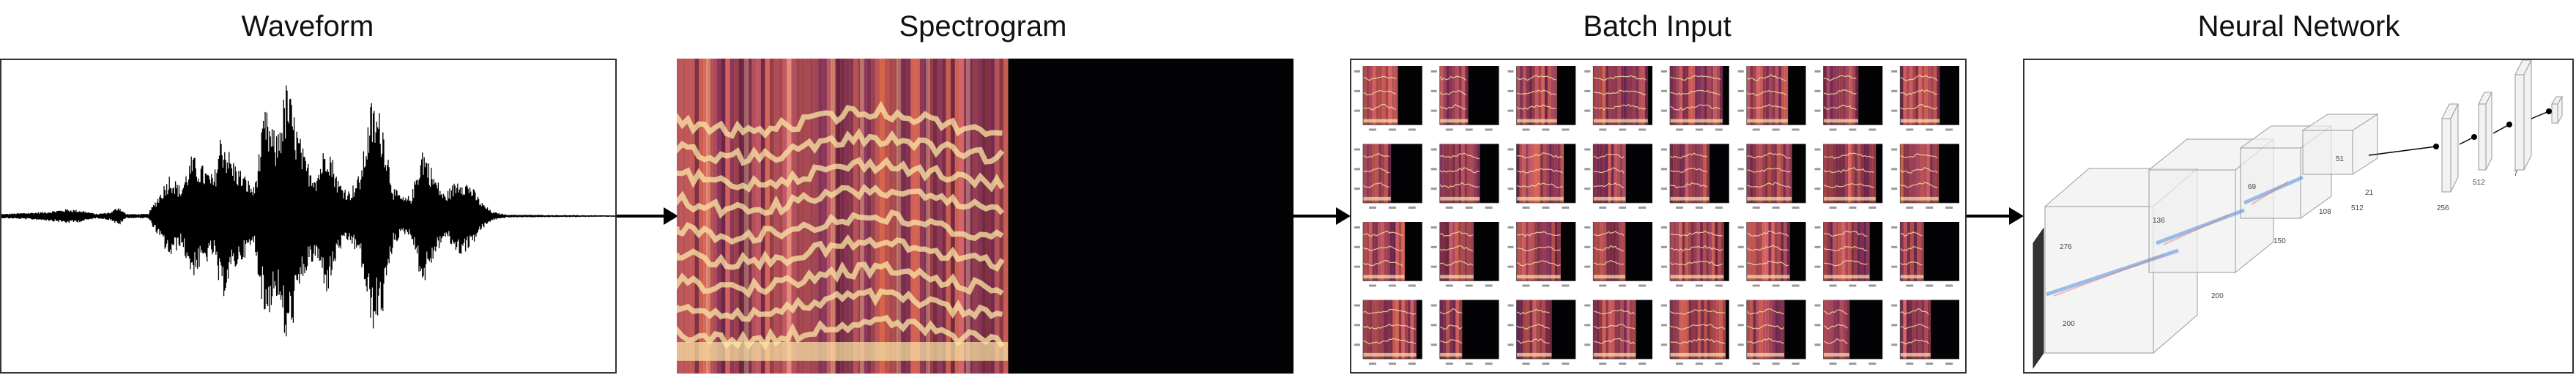 The width and height of the screenshot is (2576, 375). What do you see at coordinates (647, 216) in the screenshot?
I see `arrow-waveform-to-spectrogram` at bounding box center [647, 216].